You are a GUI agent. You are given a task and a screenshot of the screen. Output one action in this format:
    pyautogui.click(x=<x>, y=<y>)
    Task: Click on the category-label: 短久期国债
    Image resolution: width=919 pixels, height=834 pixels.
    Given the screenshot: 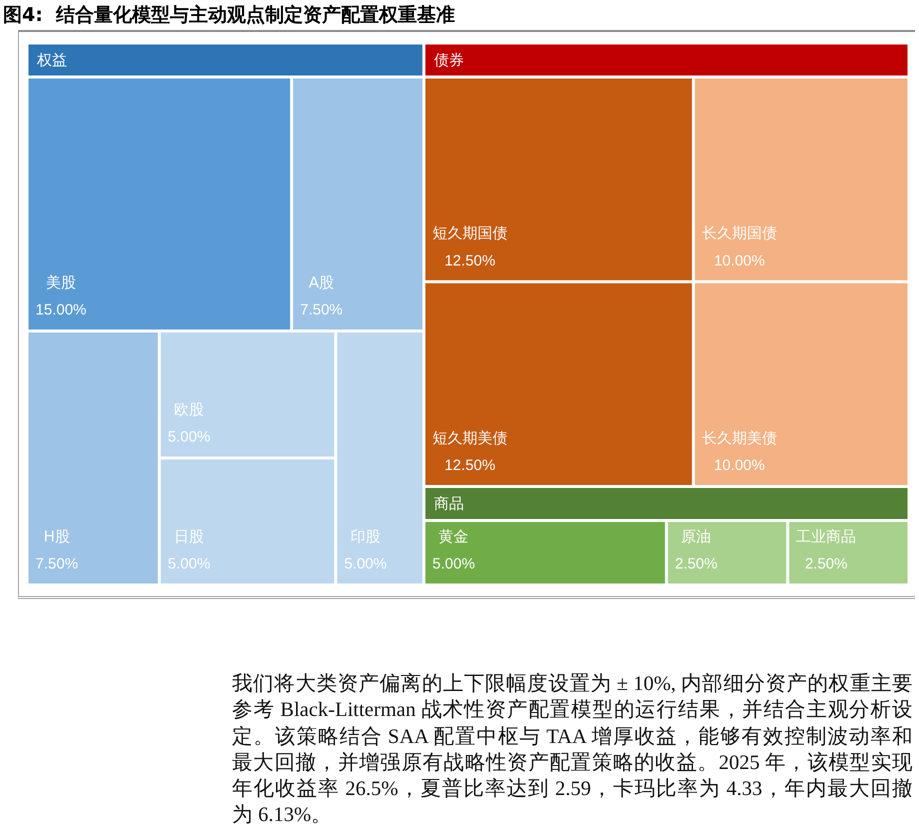 What is the action you would take?
    pyautogui.click(x=470, y=233)
    